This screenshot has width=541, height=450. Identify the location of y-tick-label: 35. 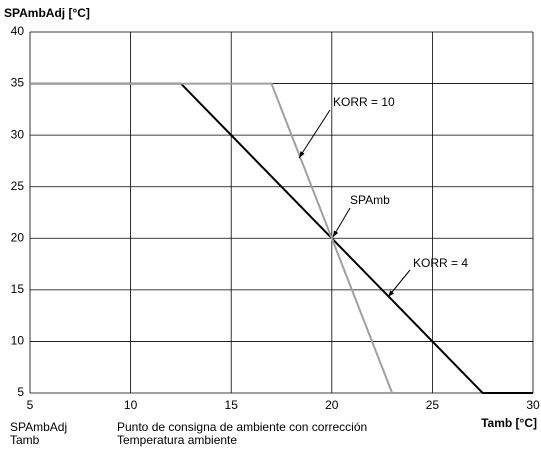
(18, 83).